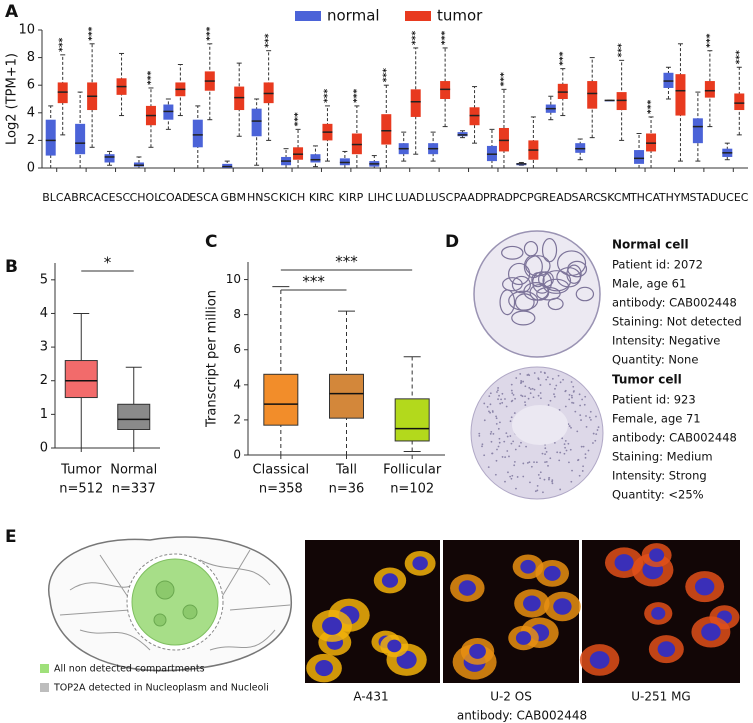 Image resolution: width=753 pixels, height=723 pixels. Describe the element at coordinates (281, 470) in the screenshot. I see `x-tick-label: Classical` at that location.